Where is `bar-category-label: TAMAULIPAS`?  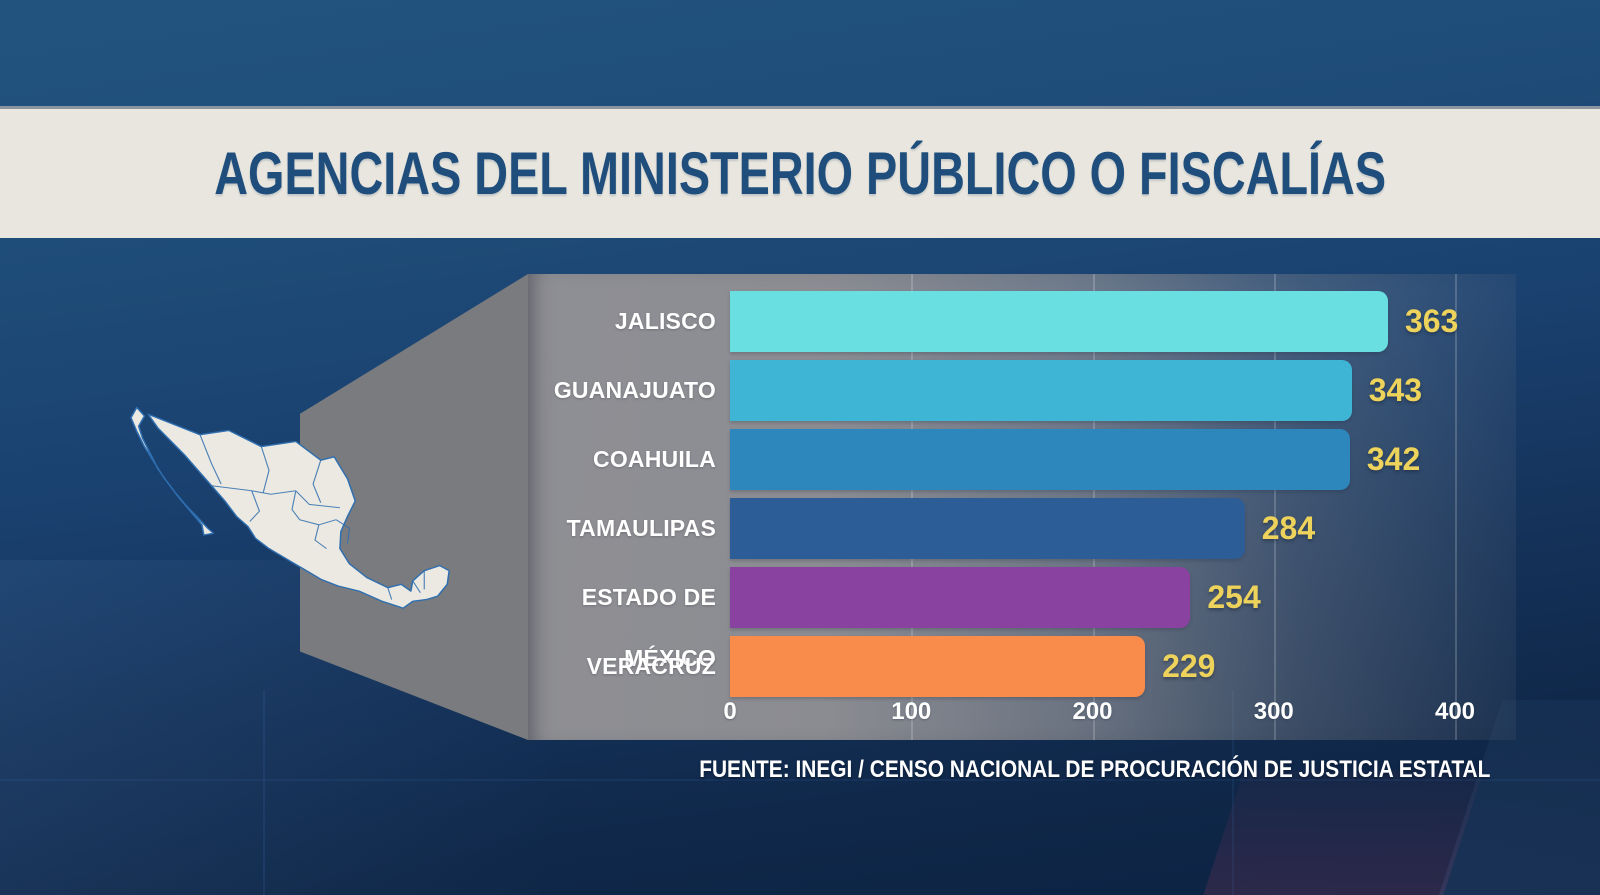 bar-category-label: TAMAULIPAS is located at coordinates (641, 528).